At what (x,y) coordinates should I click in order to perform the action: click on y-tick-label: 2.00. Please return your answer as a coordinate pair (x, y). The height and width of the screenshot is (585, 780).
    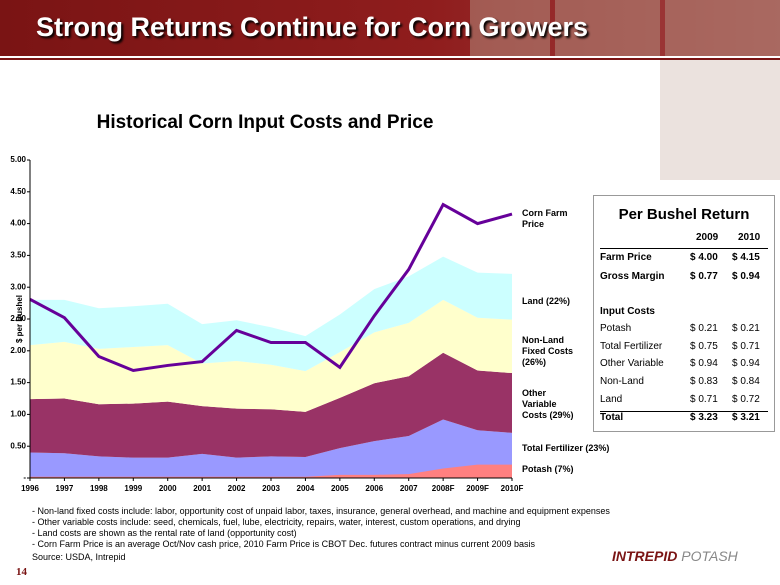
    Looking at the image, I should click on (18, 350).